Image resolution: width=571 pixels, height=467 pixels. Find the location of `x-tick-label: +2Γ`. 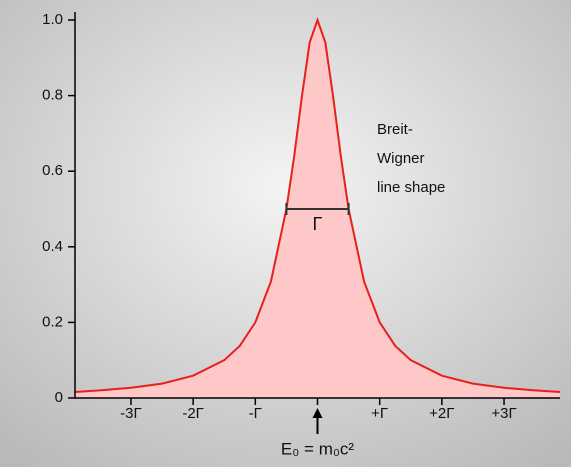

x-tick-label: +2Γ is located at coordinates (441, 413).